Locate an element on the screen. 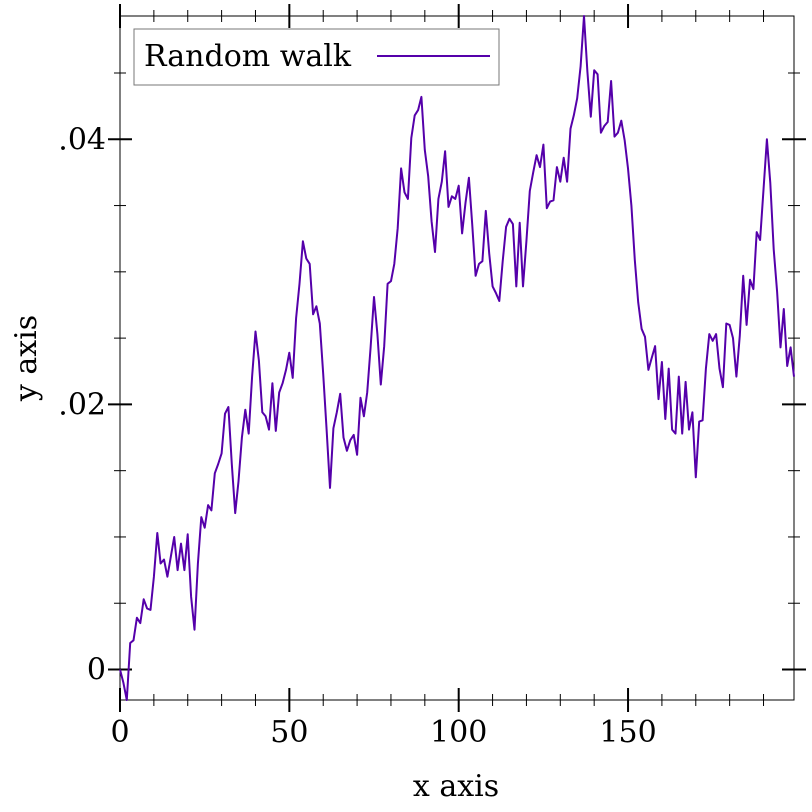 This screenshot has width=812, height=812. x-tick-label: 0 is located at coordinates (119, 732).